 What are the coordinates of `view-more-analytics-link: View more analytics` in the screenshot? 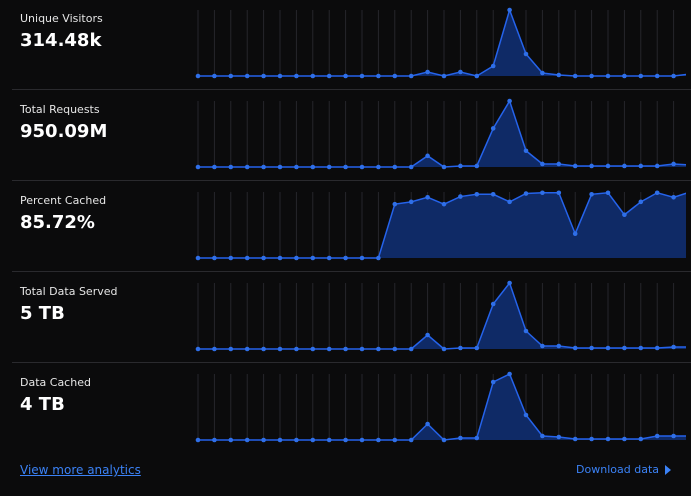 It's located at (80, 470).